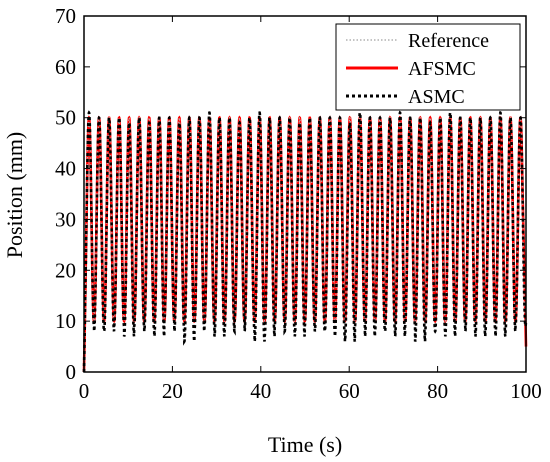 This screenshot has height=462, width=550. What do you see at coordinates (65, 118) in the screenshot?
I see `y-tick-label: 50` at bounding box center [65, 118].